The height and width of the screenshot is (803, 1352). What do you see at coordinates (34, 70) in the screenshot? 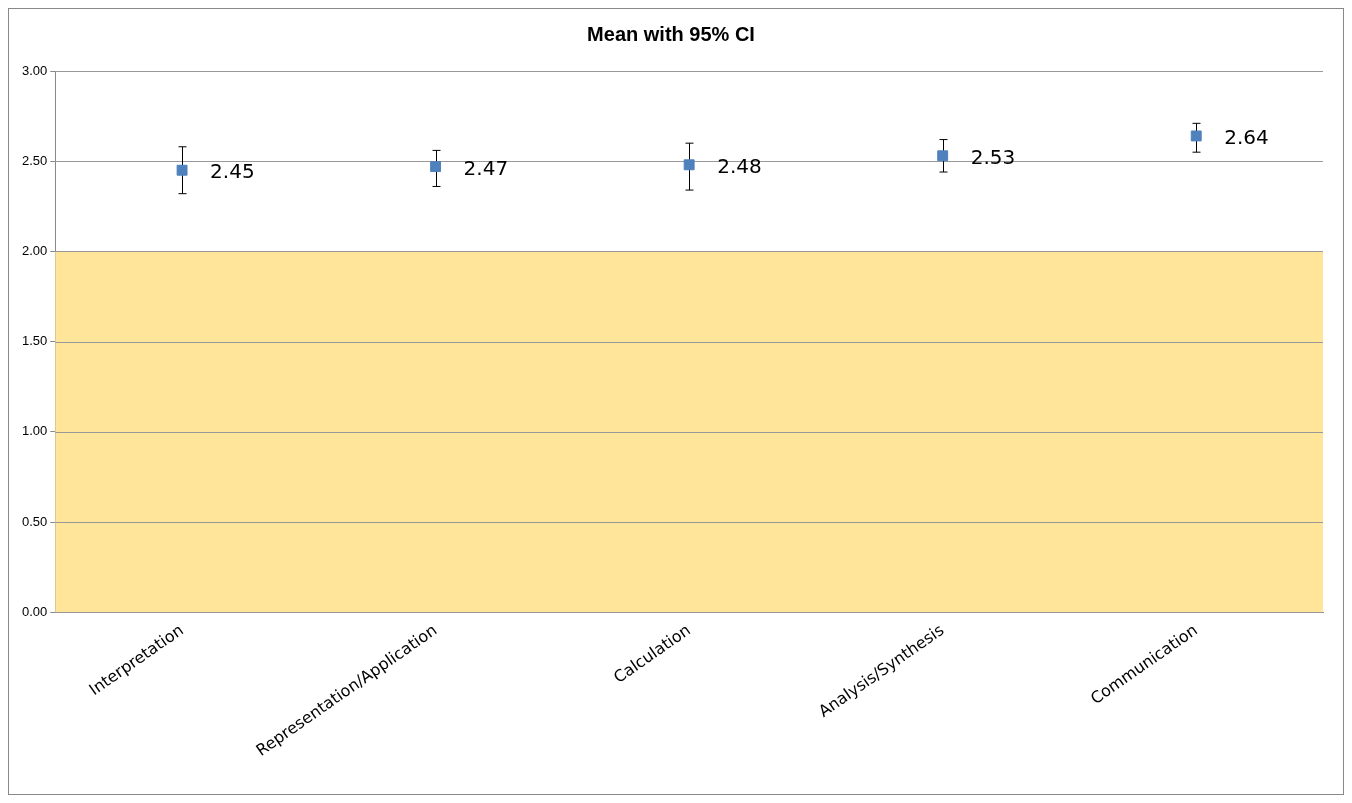
I see `y-tick-label: 3.00` at bounding box center [34, 70].